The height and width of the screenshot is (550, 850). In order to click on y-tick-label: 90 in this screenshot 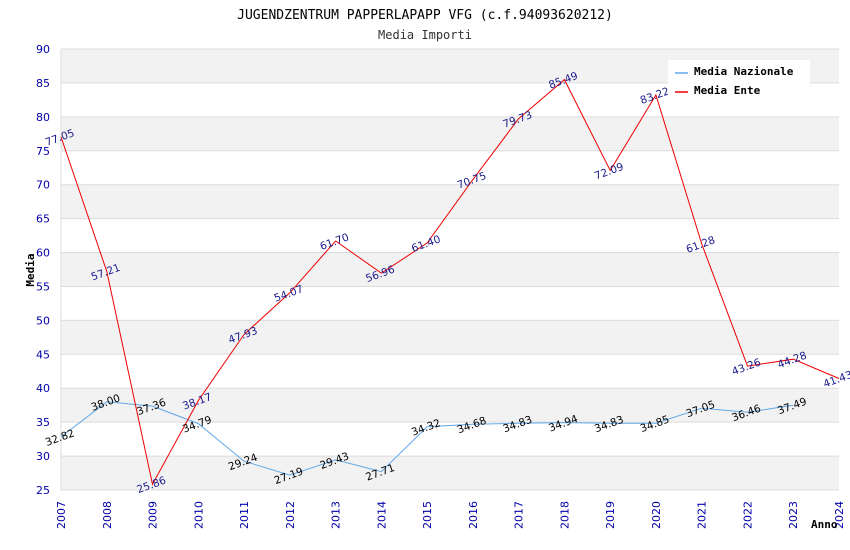, I will do `click(43, 49)`.